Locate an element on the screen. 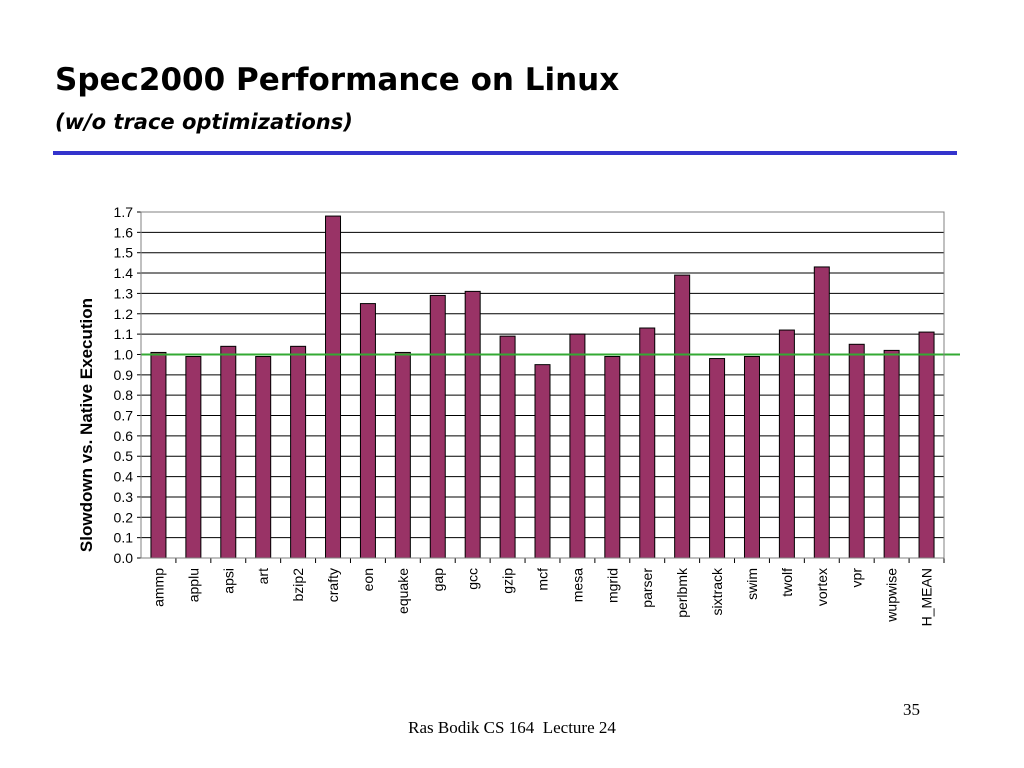 The image size is (1024, 768). x-tick-label-sixtrack: sixtrack is located at coordinates (717, 591).